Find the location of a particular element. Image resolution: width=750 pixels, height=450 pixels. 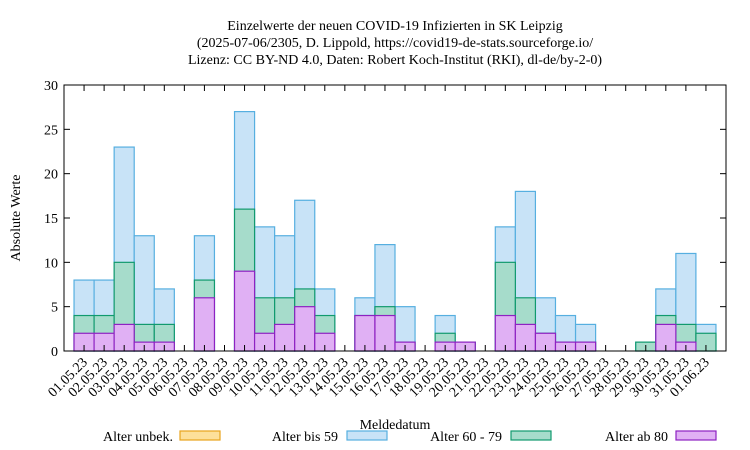

y-tick-label: 20 is located at coordinates (51, 175).